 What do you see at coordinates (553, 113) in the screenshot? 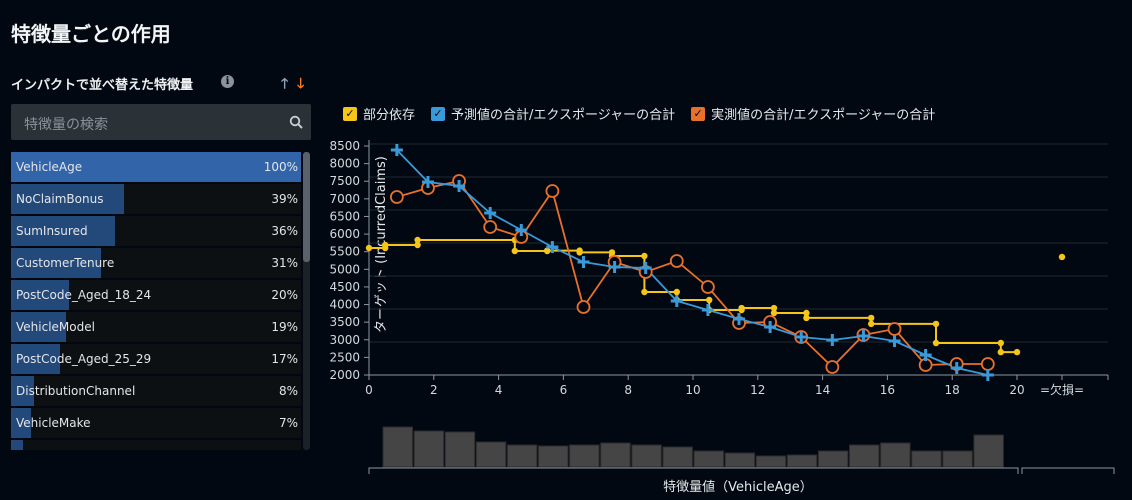
I see `legend-predicted: ✓ 予測値の合計/エクスポージャーの合計` at bounding box center [553, 113].